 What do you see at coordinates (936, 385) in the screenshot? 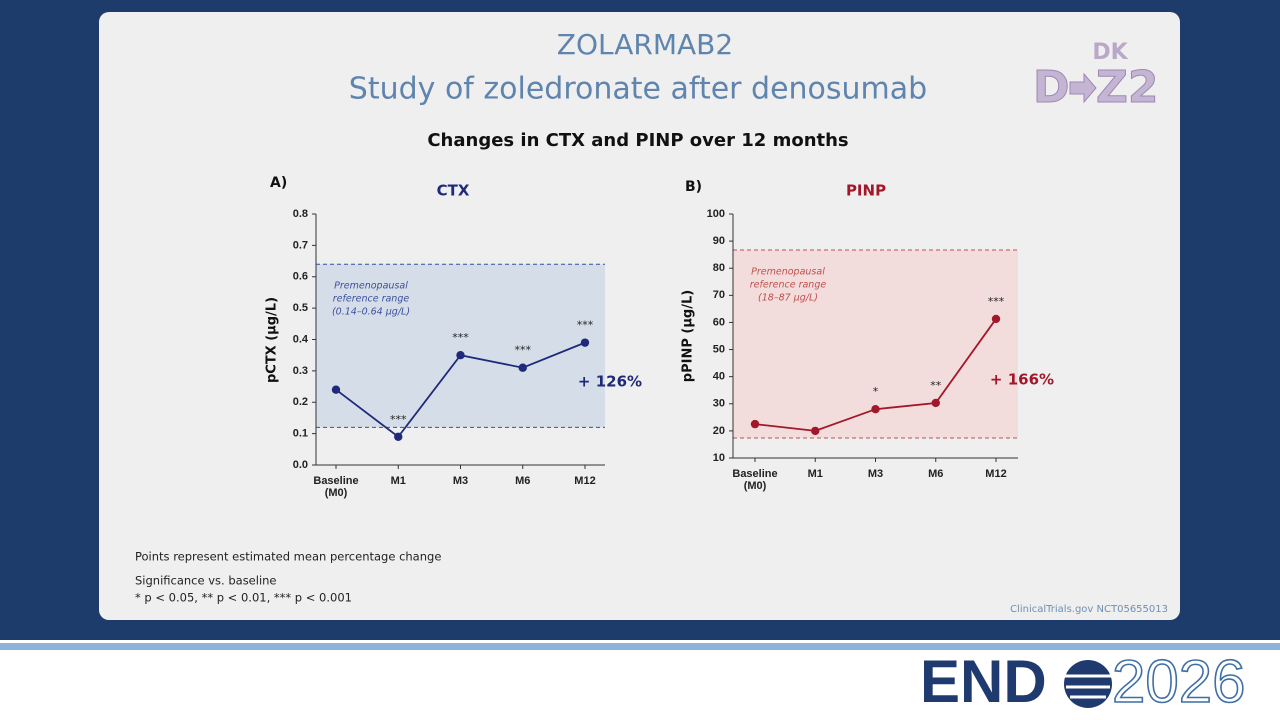
I see `significance-label: **` at bounding box center [936, 385].